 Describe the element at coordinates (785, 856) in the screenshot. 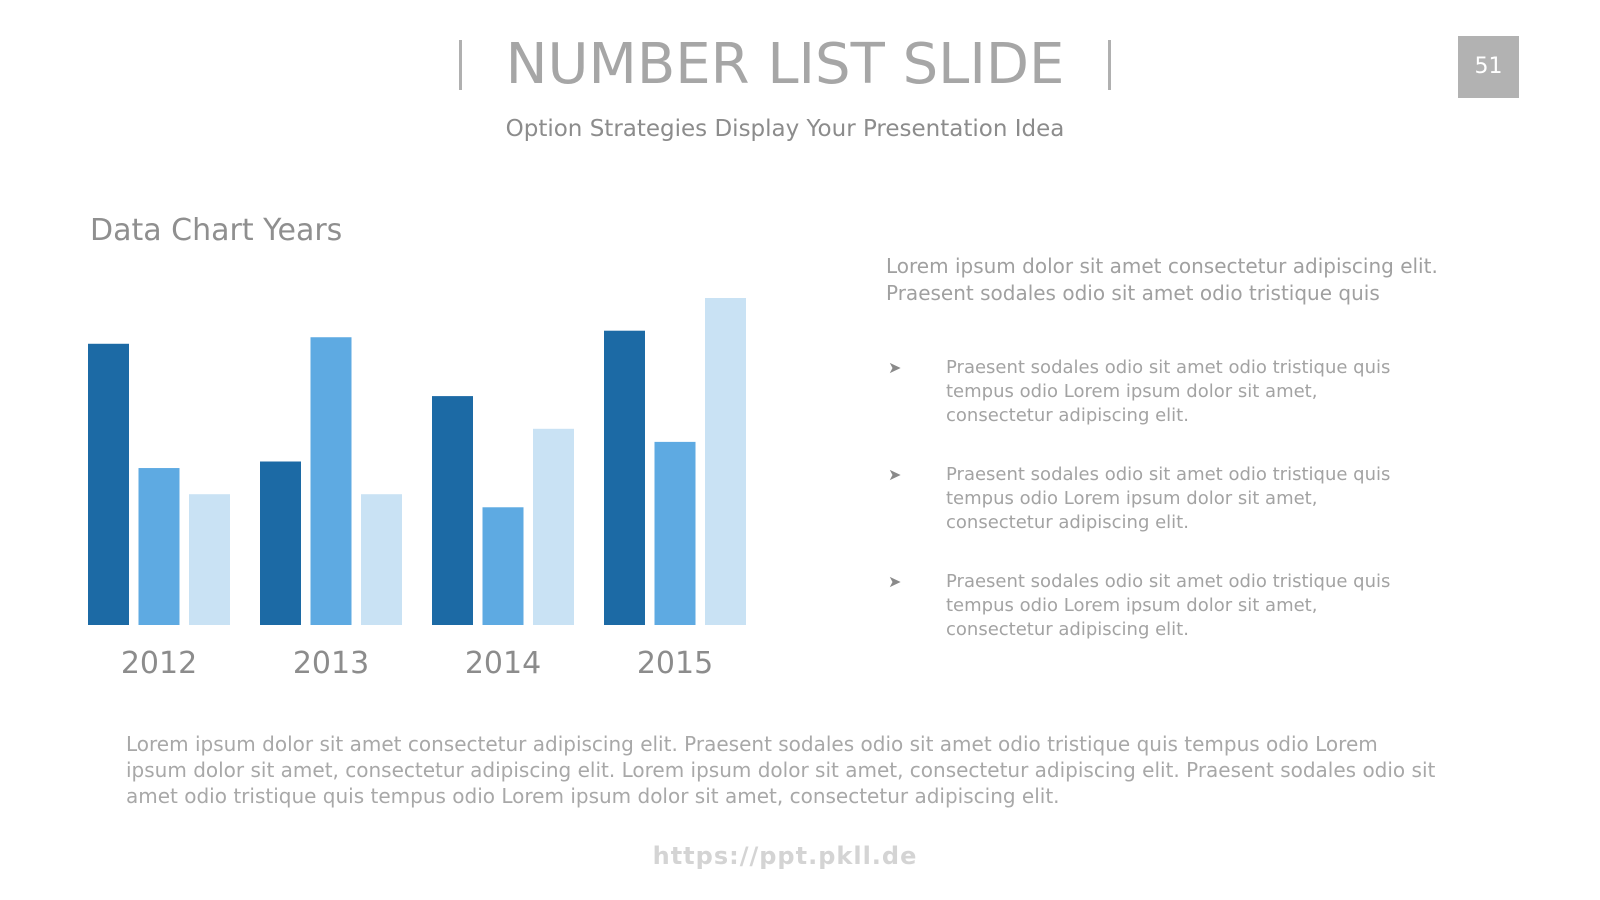

I see `footer-url: https://ppt.pkll.de` at that location.